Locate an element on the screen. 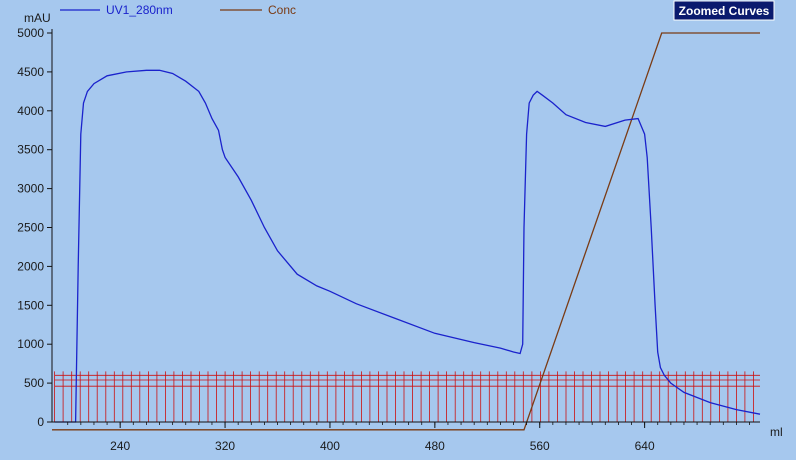  y-tick-label: 5000 is located at coordinates (30, 33).